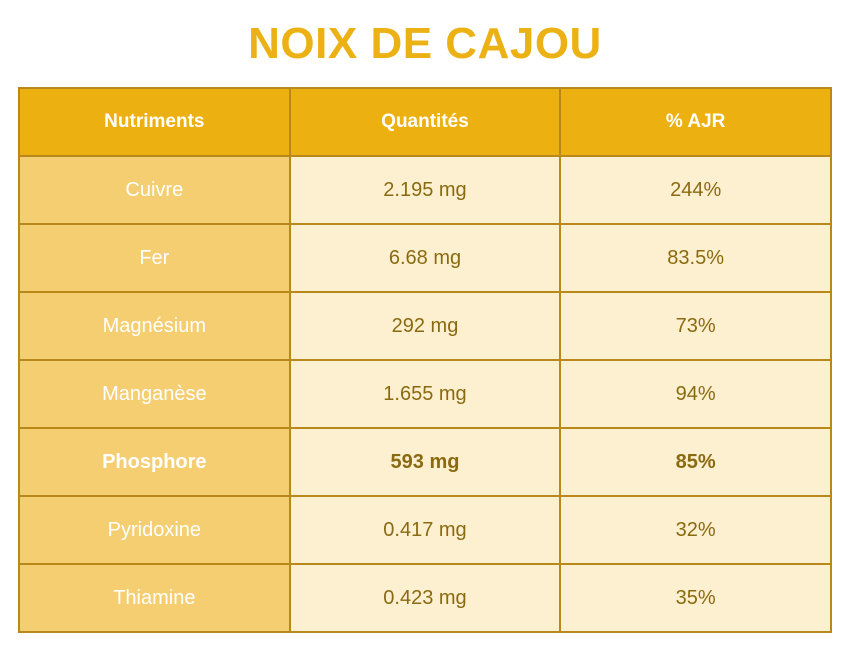  I want to click on header-ajr: % AJR, so click(695, 122).